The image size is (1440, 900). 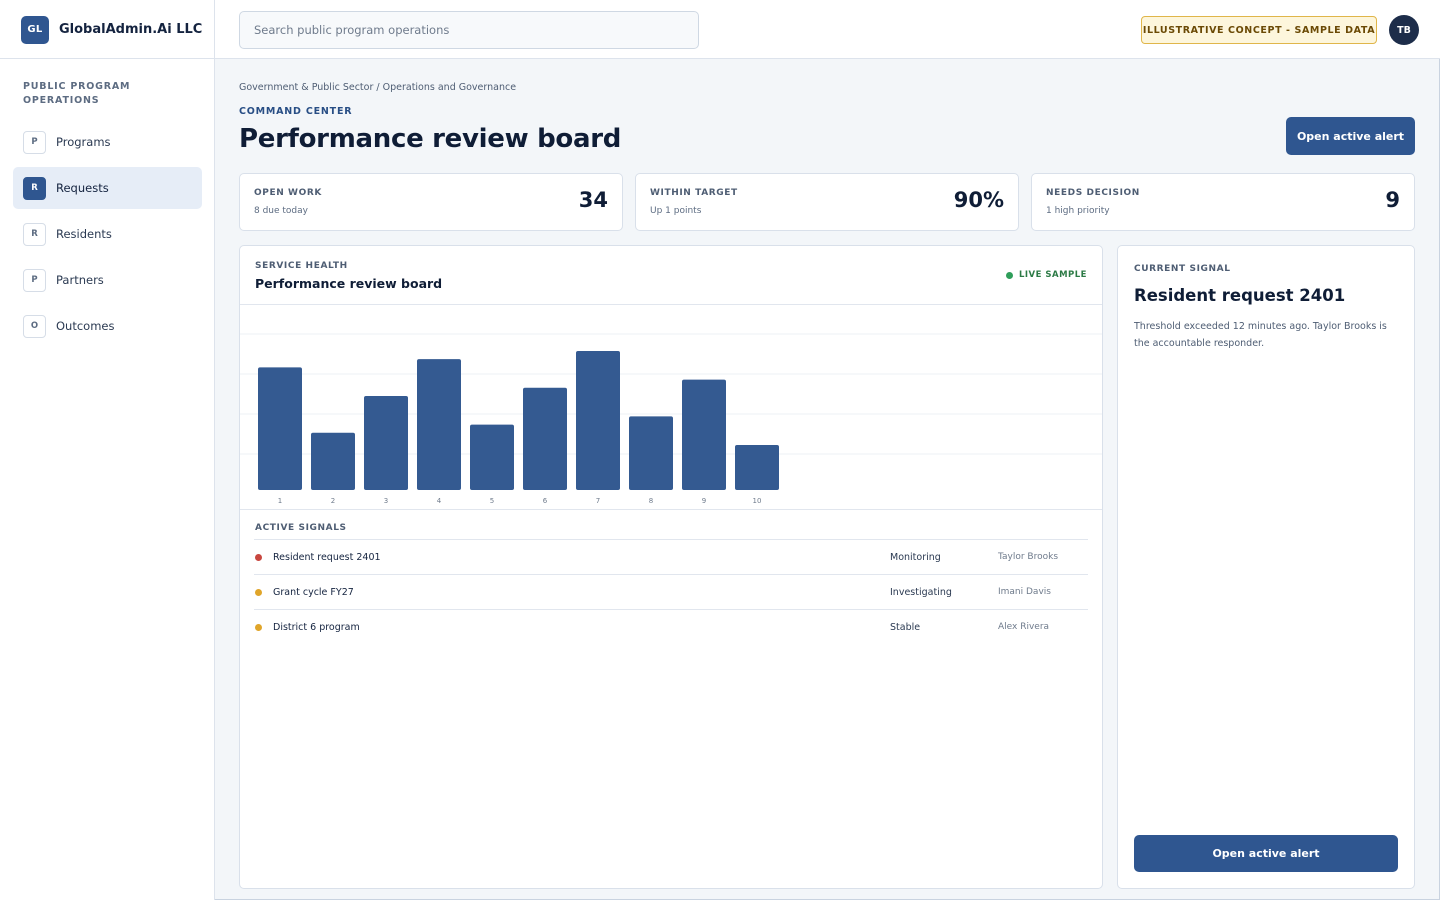 What do you see at coordinates (1223, 202) in the screenshot?
I see `kpi-card-needs-decision: NEEDS DECISION 1 high priority 9` at bounding box center [1223, 202].